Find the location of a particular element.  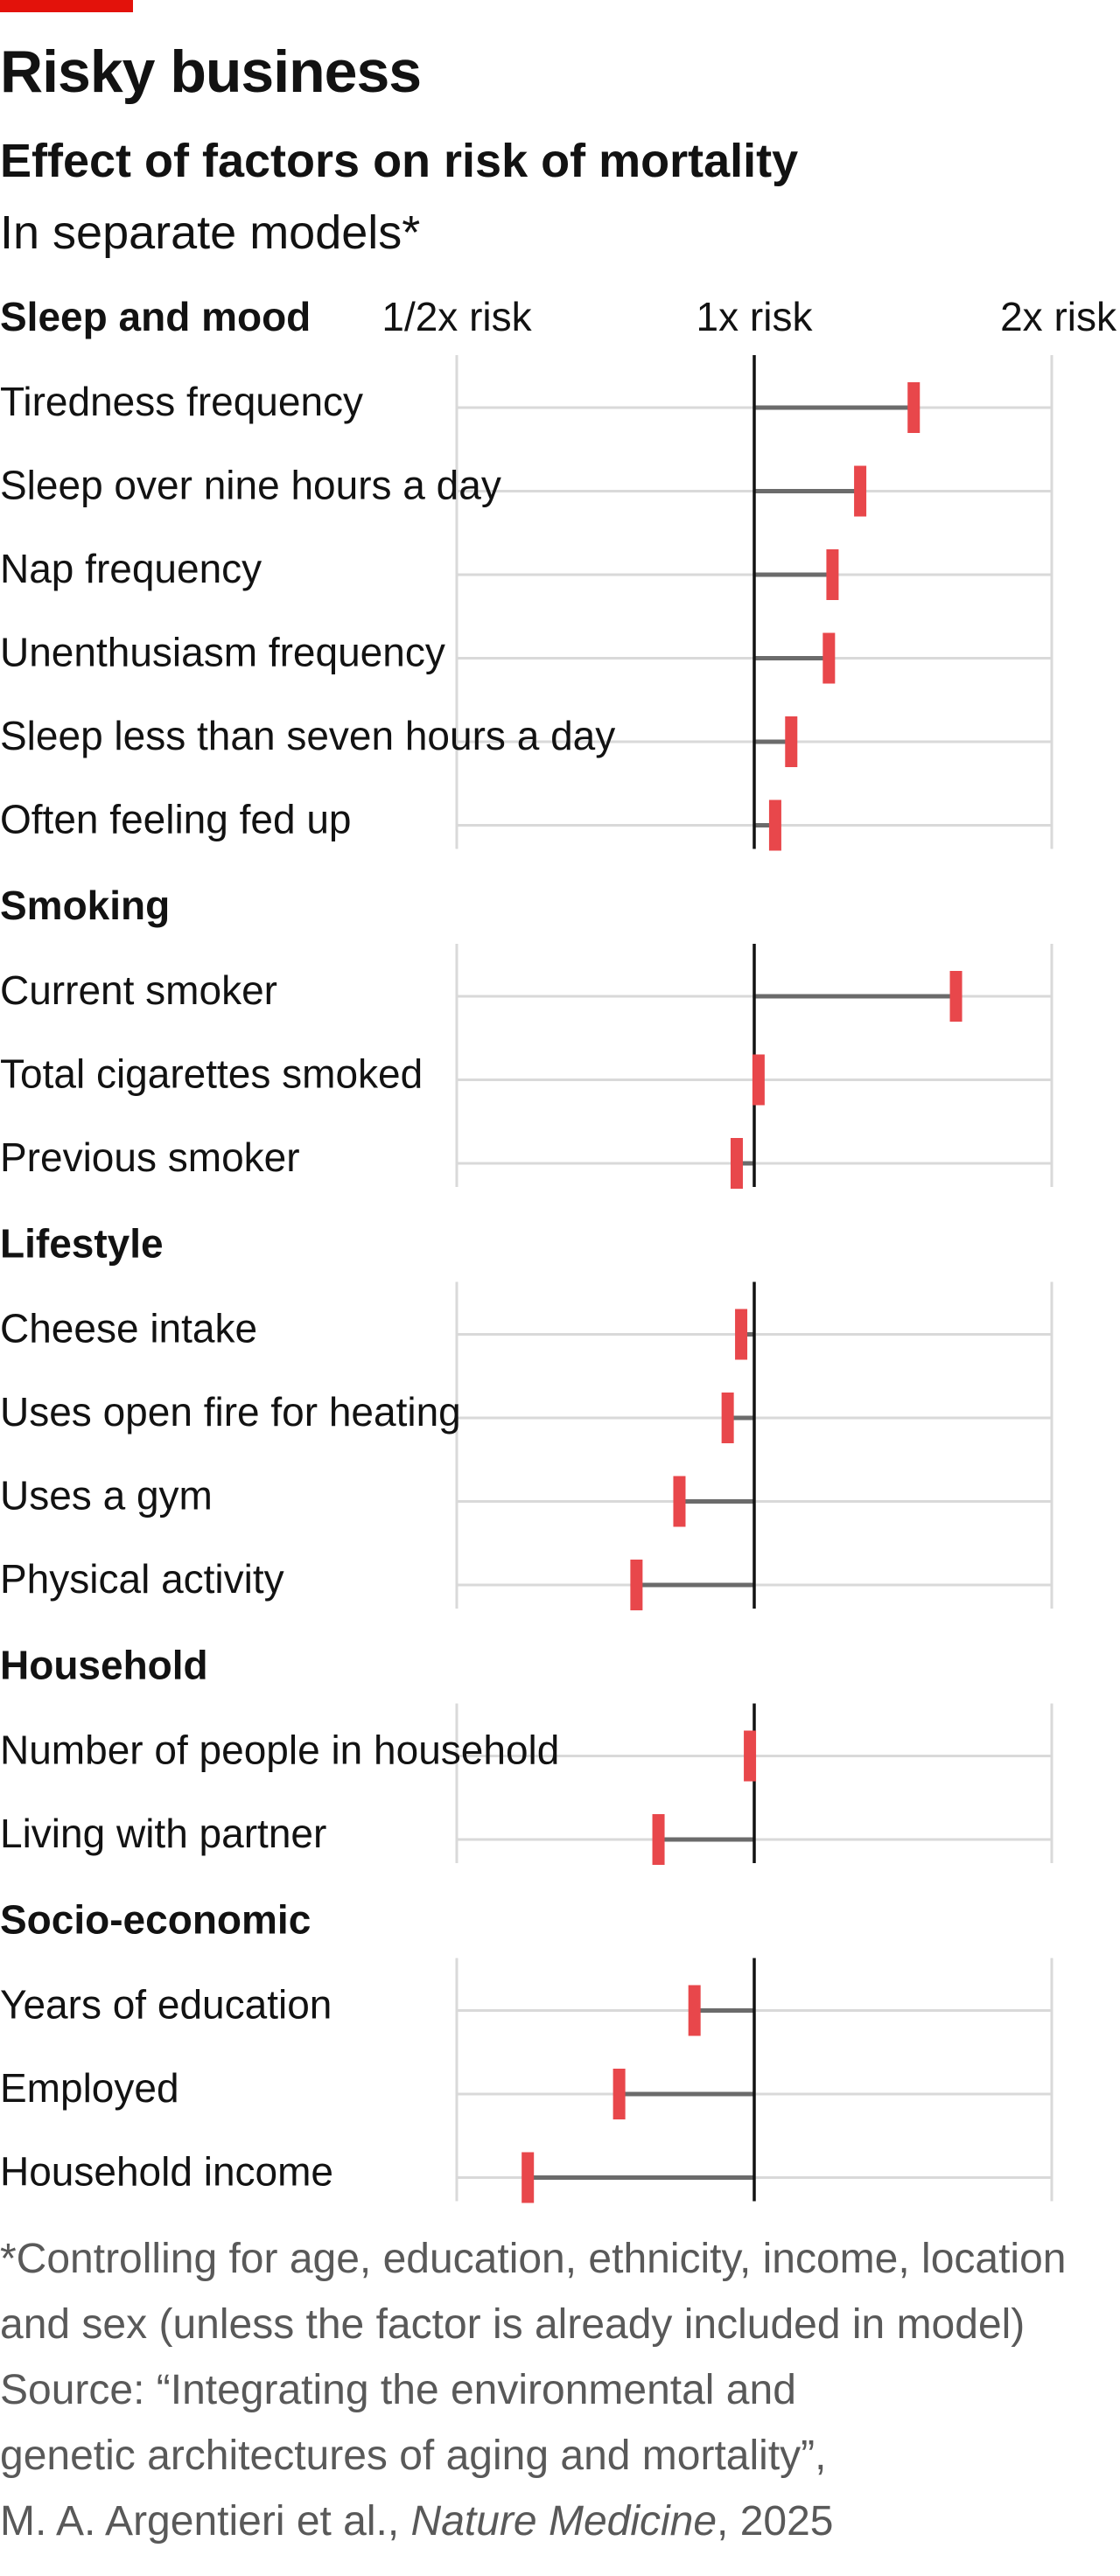

row-label: Number of people in household is located at coordinates (279, 1750).